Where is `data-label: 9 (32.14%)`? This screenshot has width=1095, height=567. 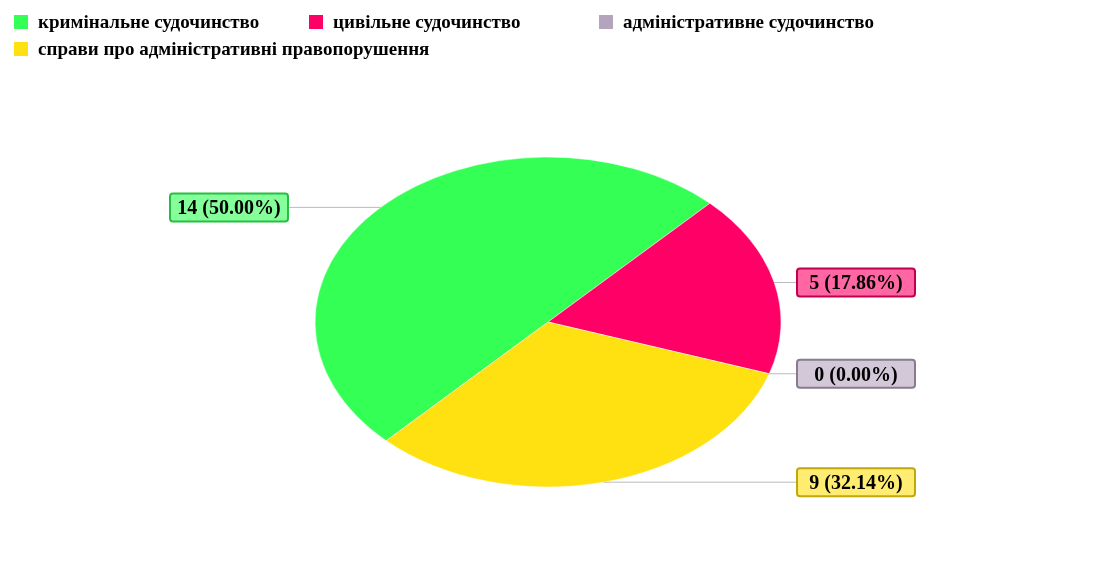
data-label: 9 (32.14%) is located at coordinates (856, 483).